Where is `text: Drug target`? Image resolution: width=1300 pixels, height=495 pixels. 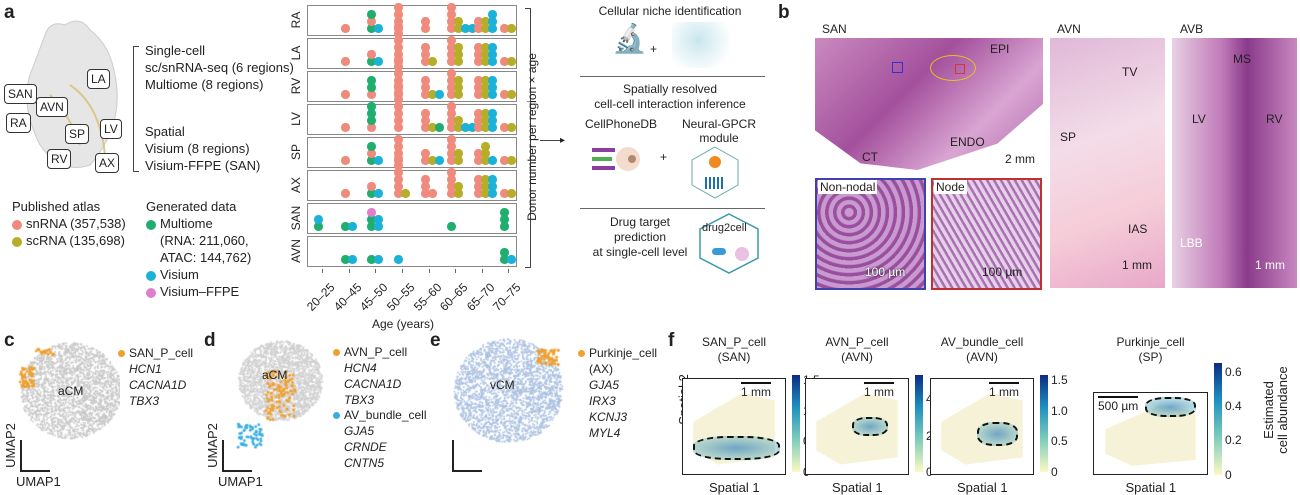
text: Drug target is located at coordinates (640, 222).